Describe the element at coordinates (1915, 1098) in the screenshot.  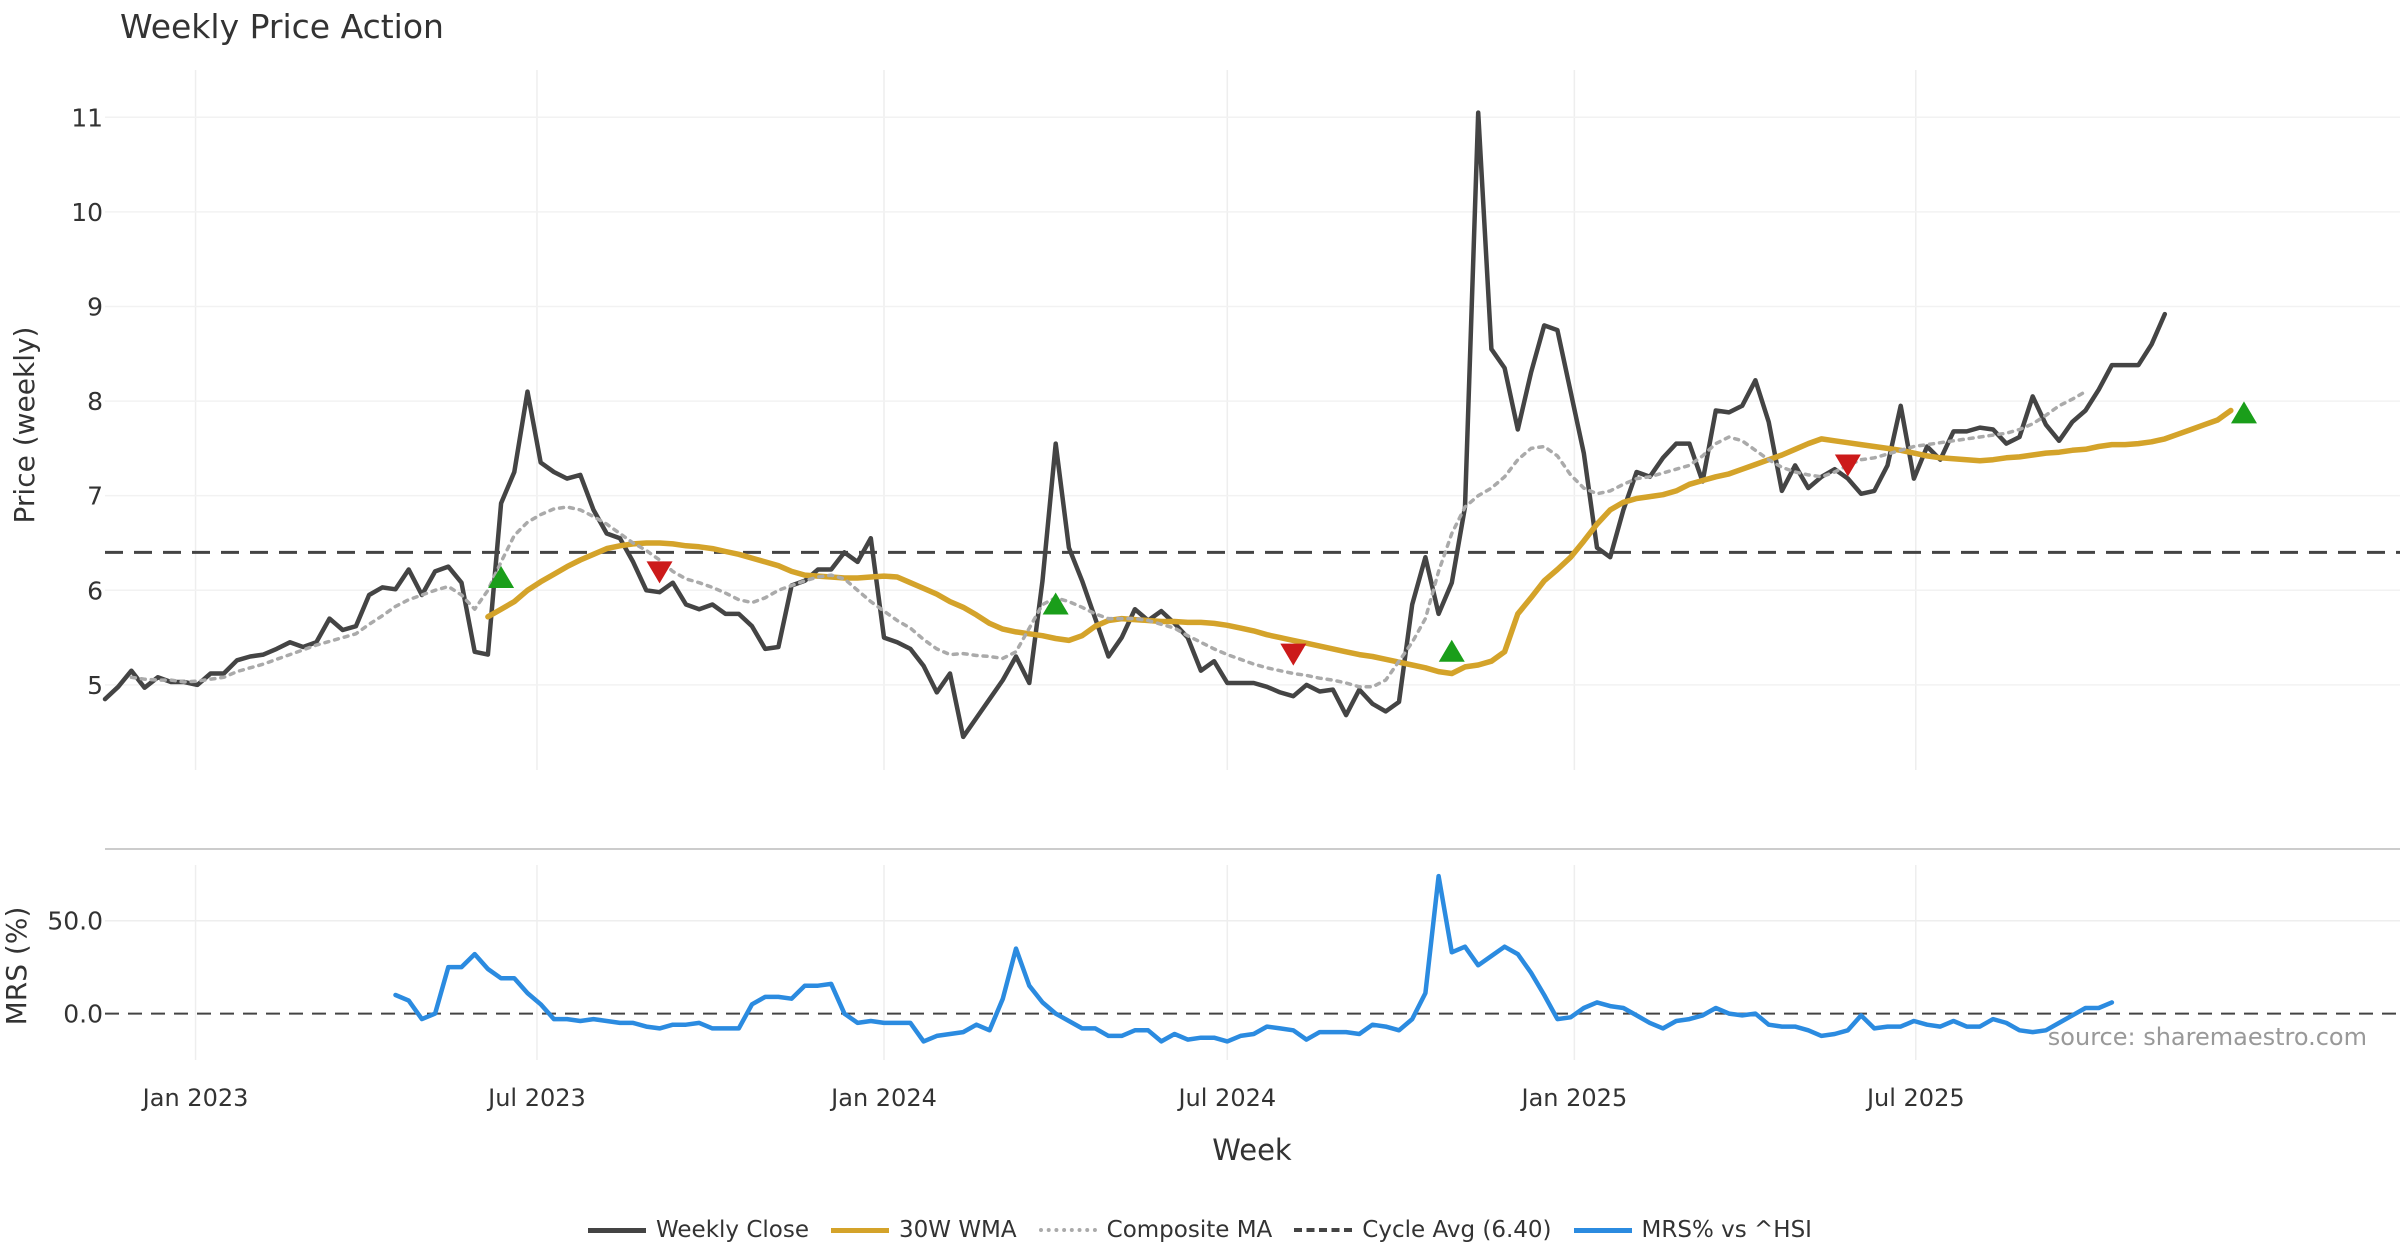
I see `x-tick-label: Jul 2025` at that location.